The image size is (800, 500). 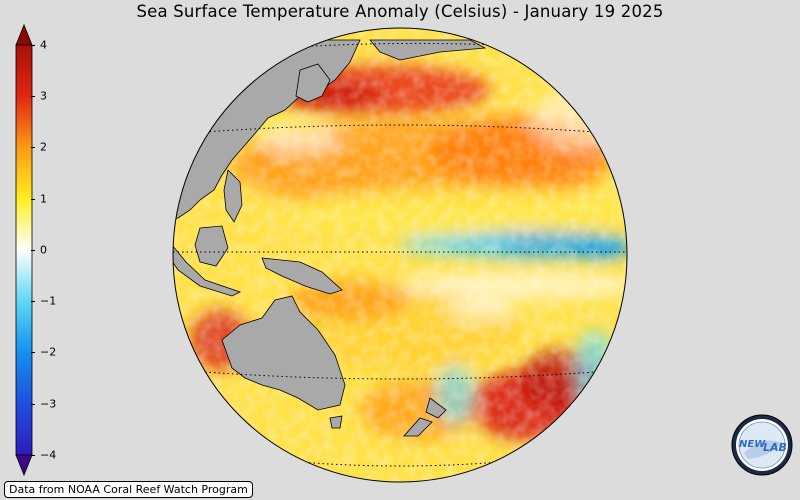 What do you see at coordinates (43, 96) in the screenshot?
I see `colorbar-tick-label: 3` at bounding box center [43, 96].